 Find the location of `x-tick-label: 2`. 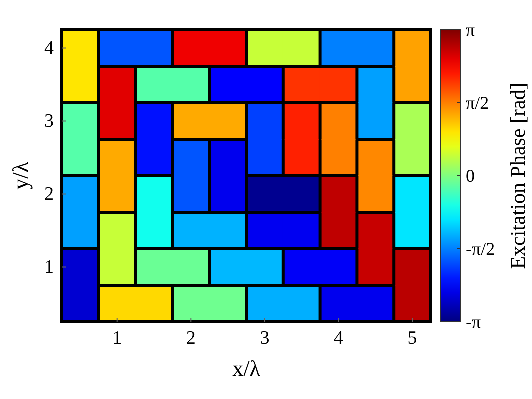

x-tick-label: 2 is located at coordinates (191, 338).